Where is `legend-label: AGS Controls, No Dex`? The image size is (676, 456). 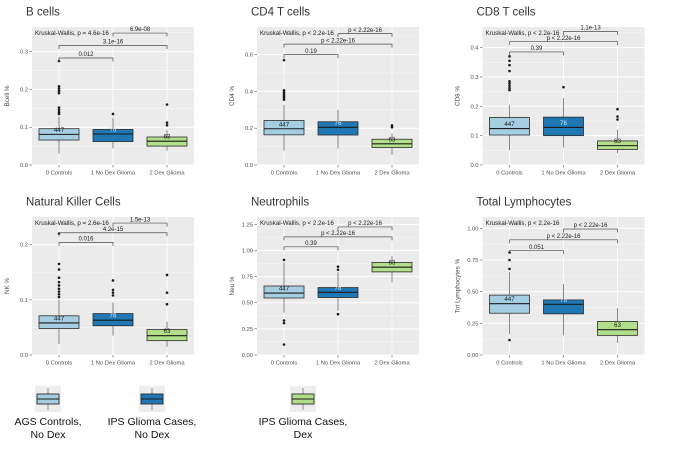
legend-label: AGS Controls, No Dex is located at coordinates (47, 428).